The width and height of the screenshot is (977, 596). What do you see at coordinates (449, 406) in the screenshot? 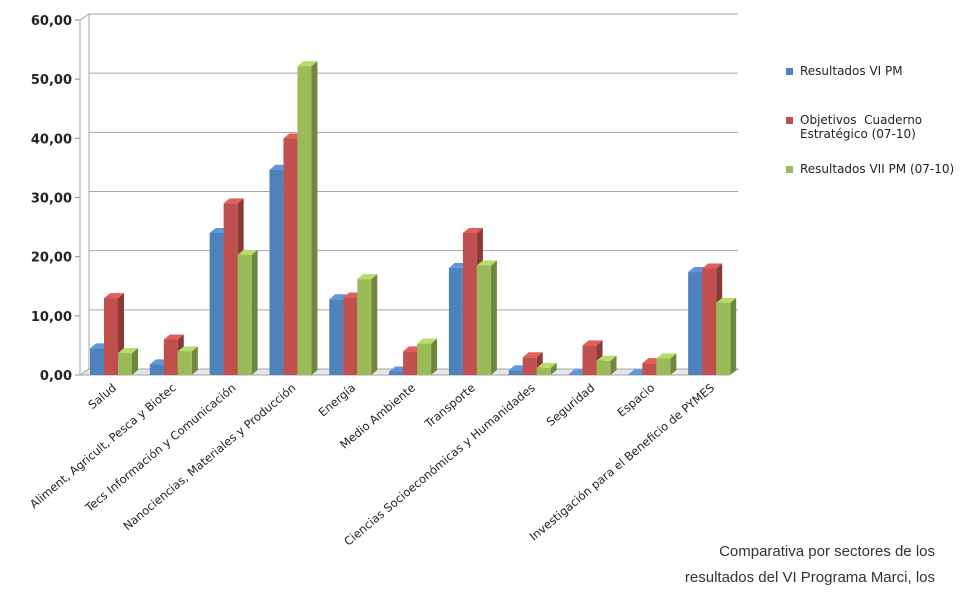
I see `category-label: Transporte` at bounding box center [449, 406].